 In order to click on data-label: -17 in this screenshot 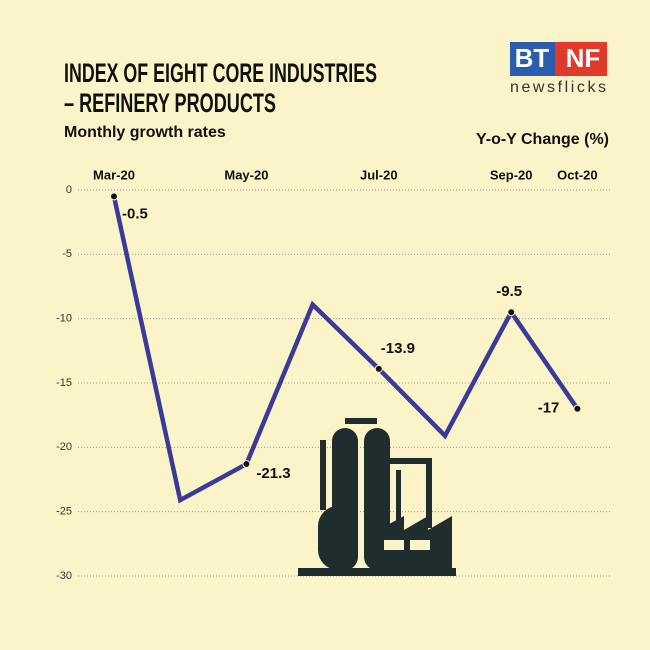, I will do `click(549, 408)`.